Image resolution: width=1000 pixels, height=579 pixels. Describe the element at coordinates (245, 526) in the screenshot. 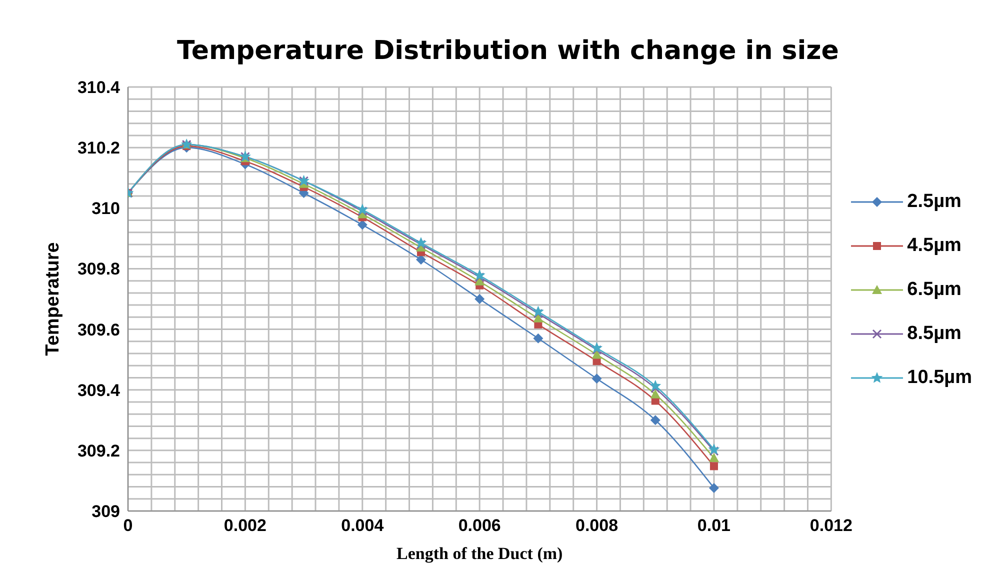

I see `x-tick-label: 0.002` at that location.